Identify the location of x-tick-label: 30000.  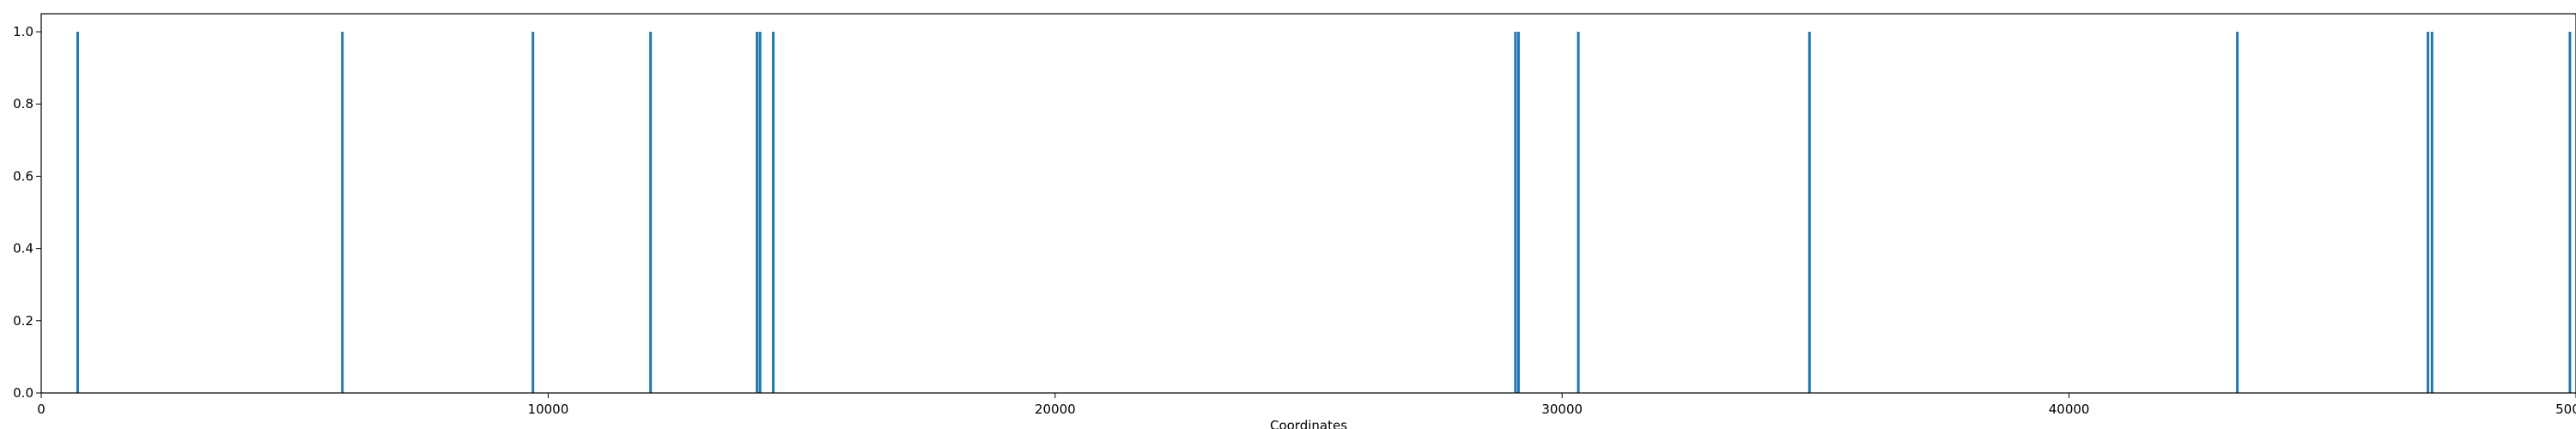
(1562, 409).